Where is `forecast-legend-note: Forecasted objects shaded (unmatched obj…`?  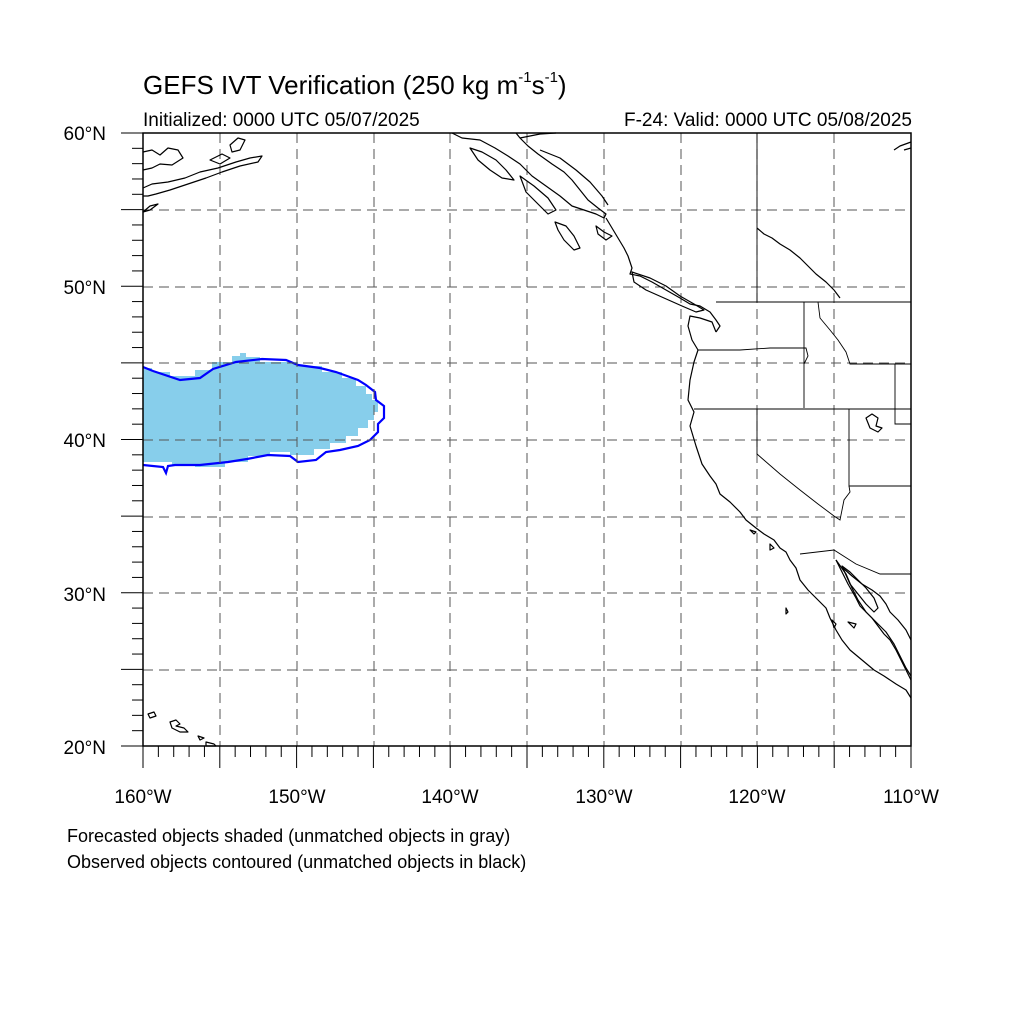 forecast-legend-note: Forecasted objects shaded (unmatched obj… is located at coordinates (289, 836).